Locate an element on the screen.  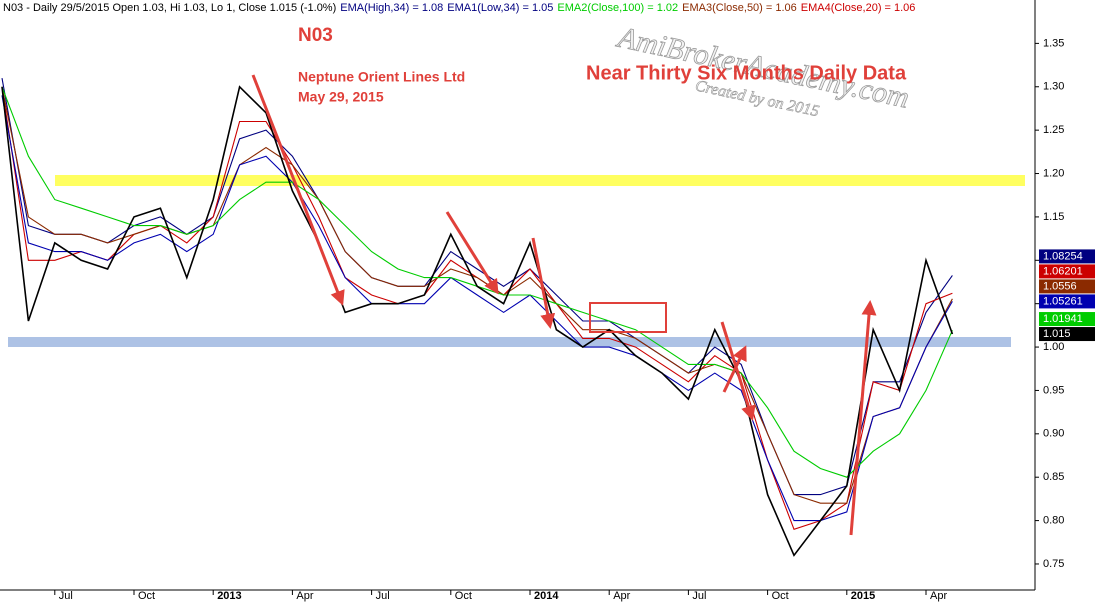
header-item: EMA4(Close,20) = 1.06 is located at coordinates (858, 8).